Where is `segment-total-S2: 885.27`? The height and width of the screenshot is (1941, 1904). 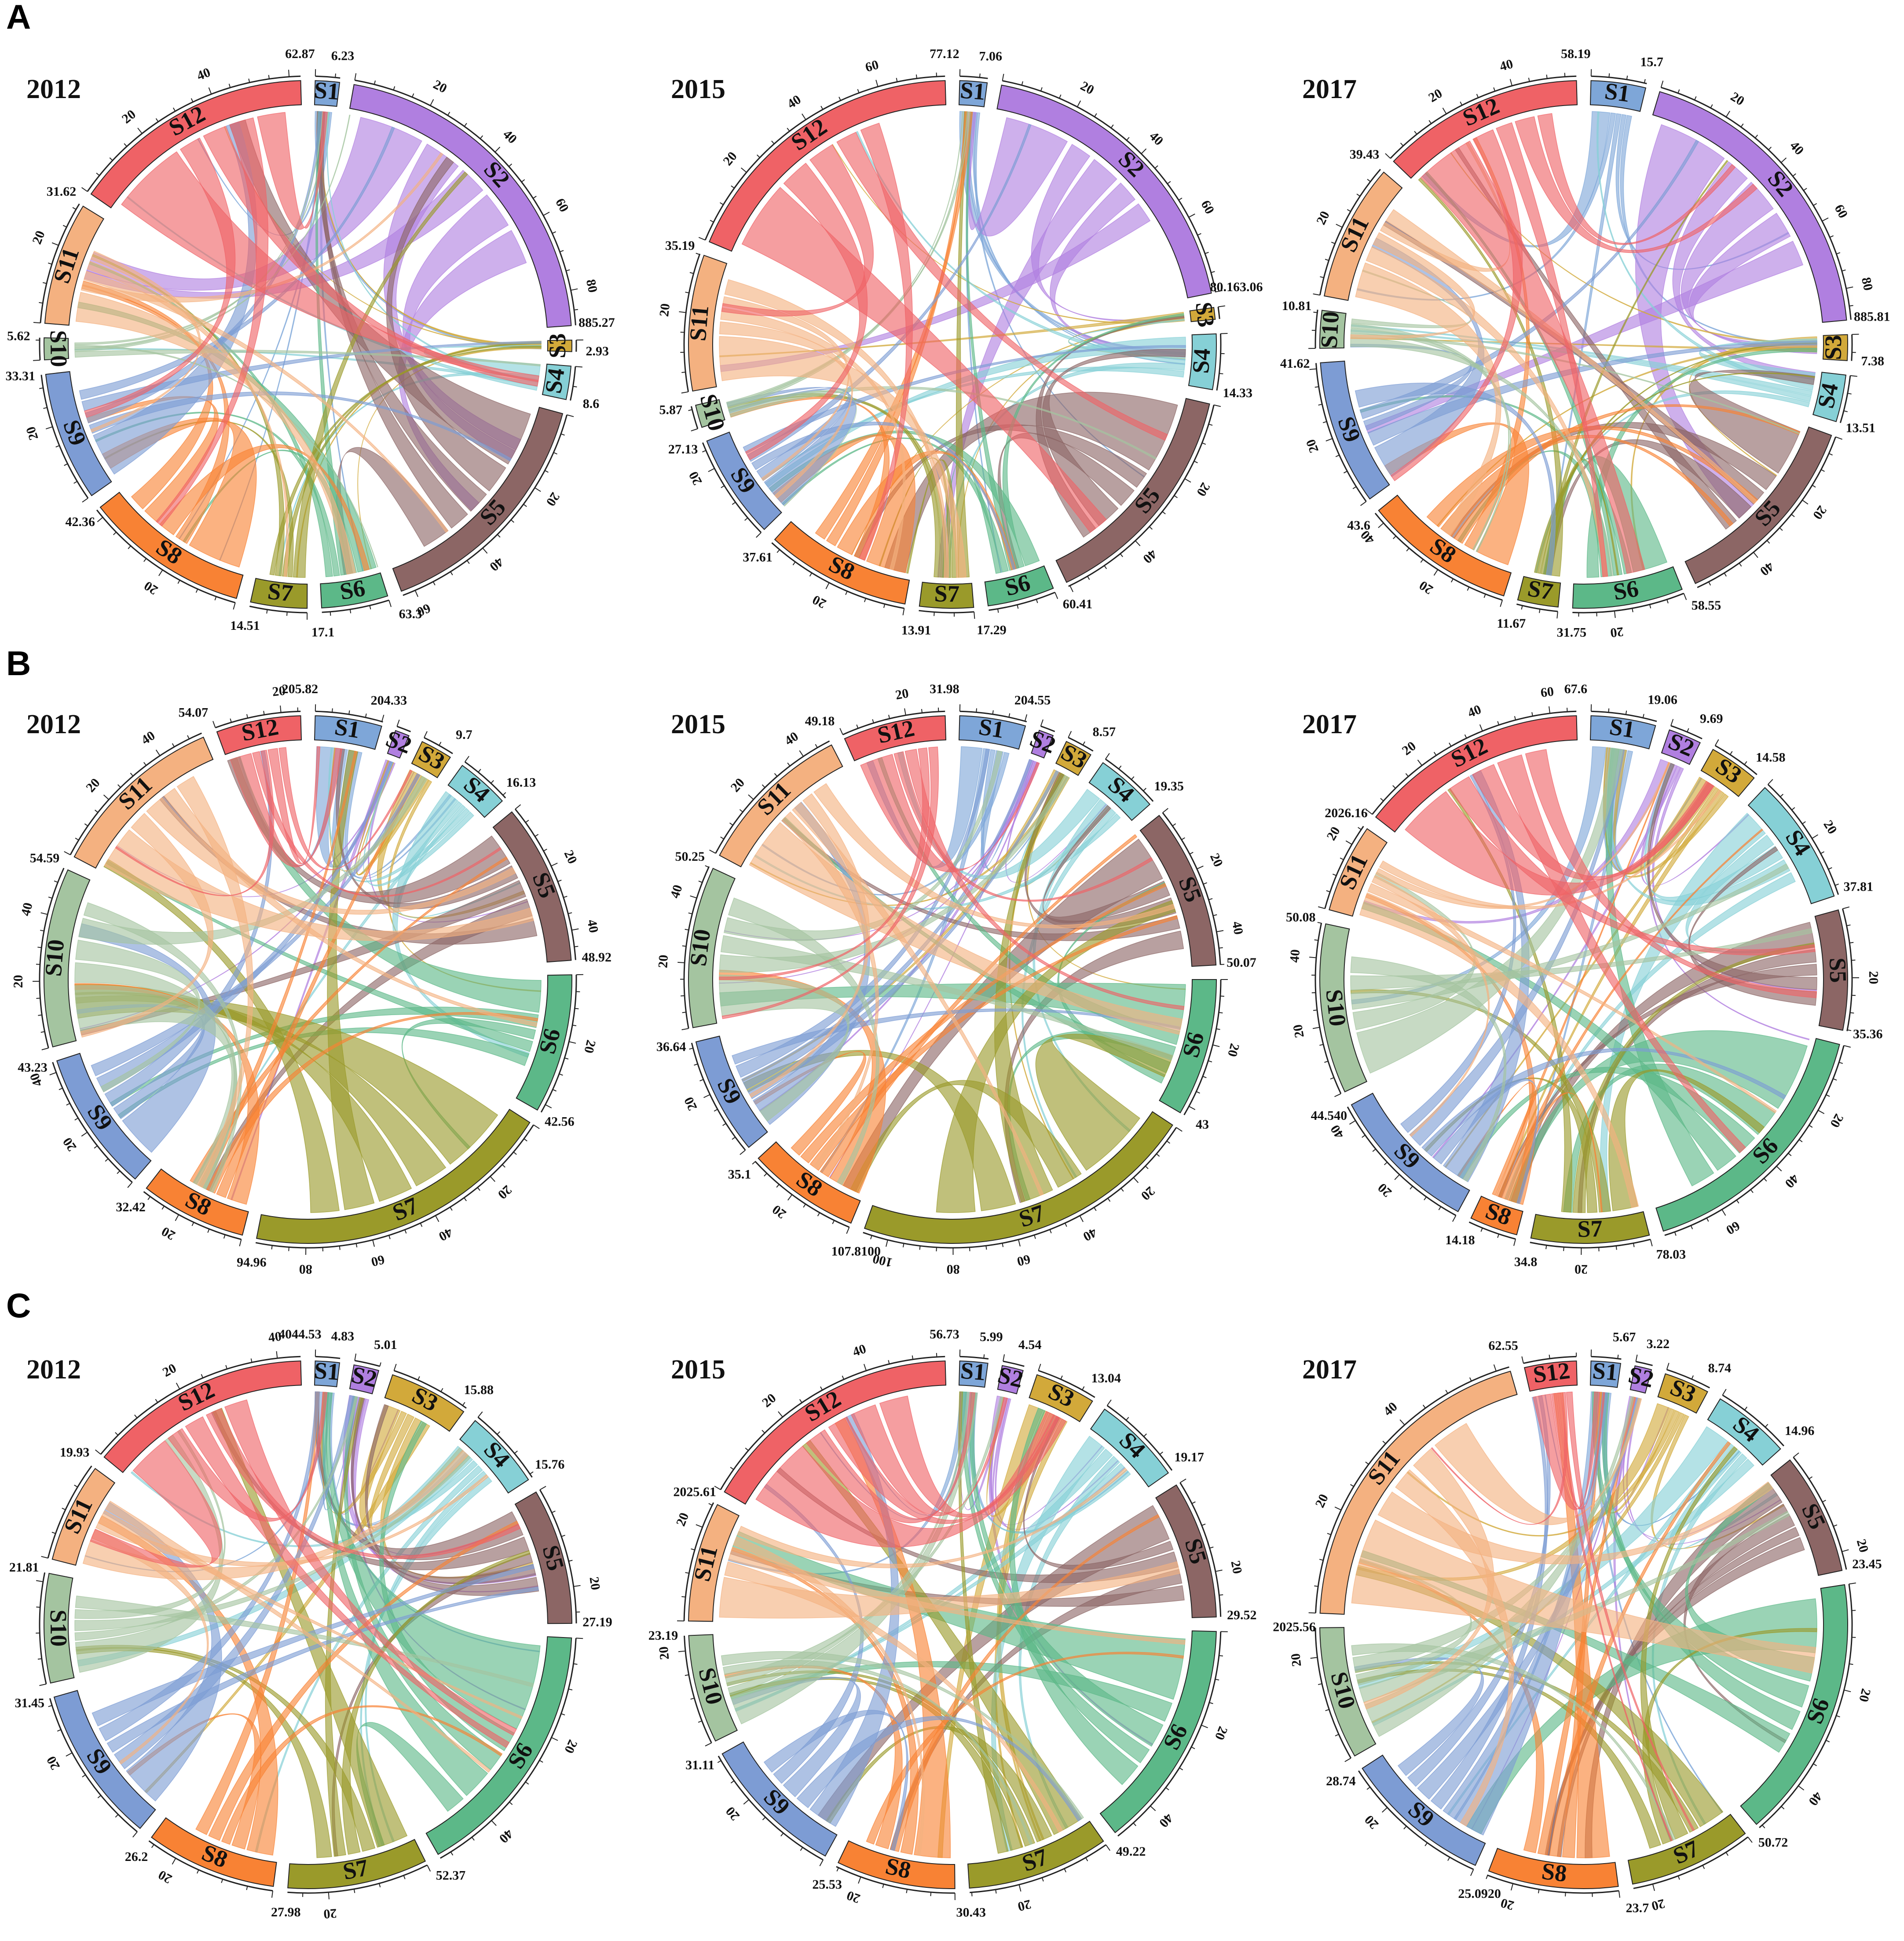 segment-total-S2: 885.27 is located at coordinates (597, 322).